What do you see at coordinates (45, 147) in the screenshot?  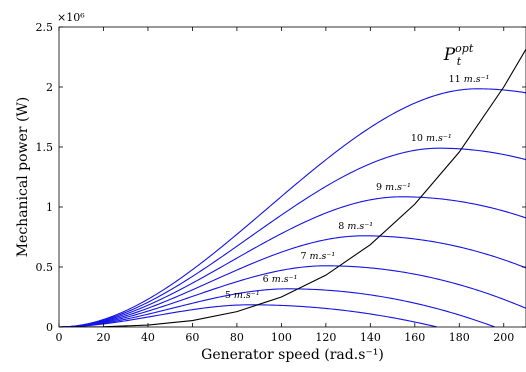 I see `y-tick-label: 1.5` at bounding box center [45, 147].